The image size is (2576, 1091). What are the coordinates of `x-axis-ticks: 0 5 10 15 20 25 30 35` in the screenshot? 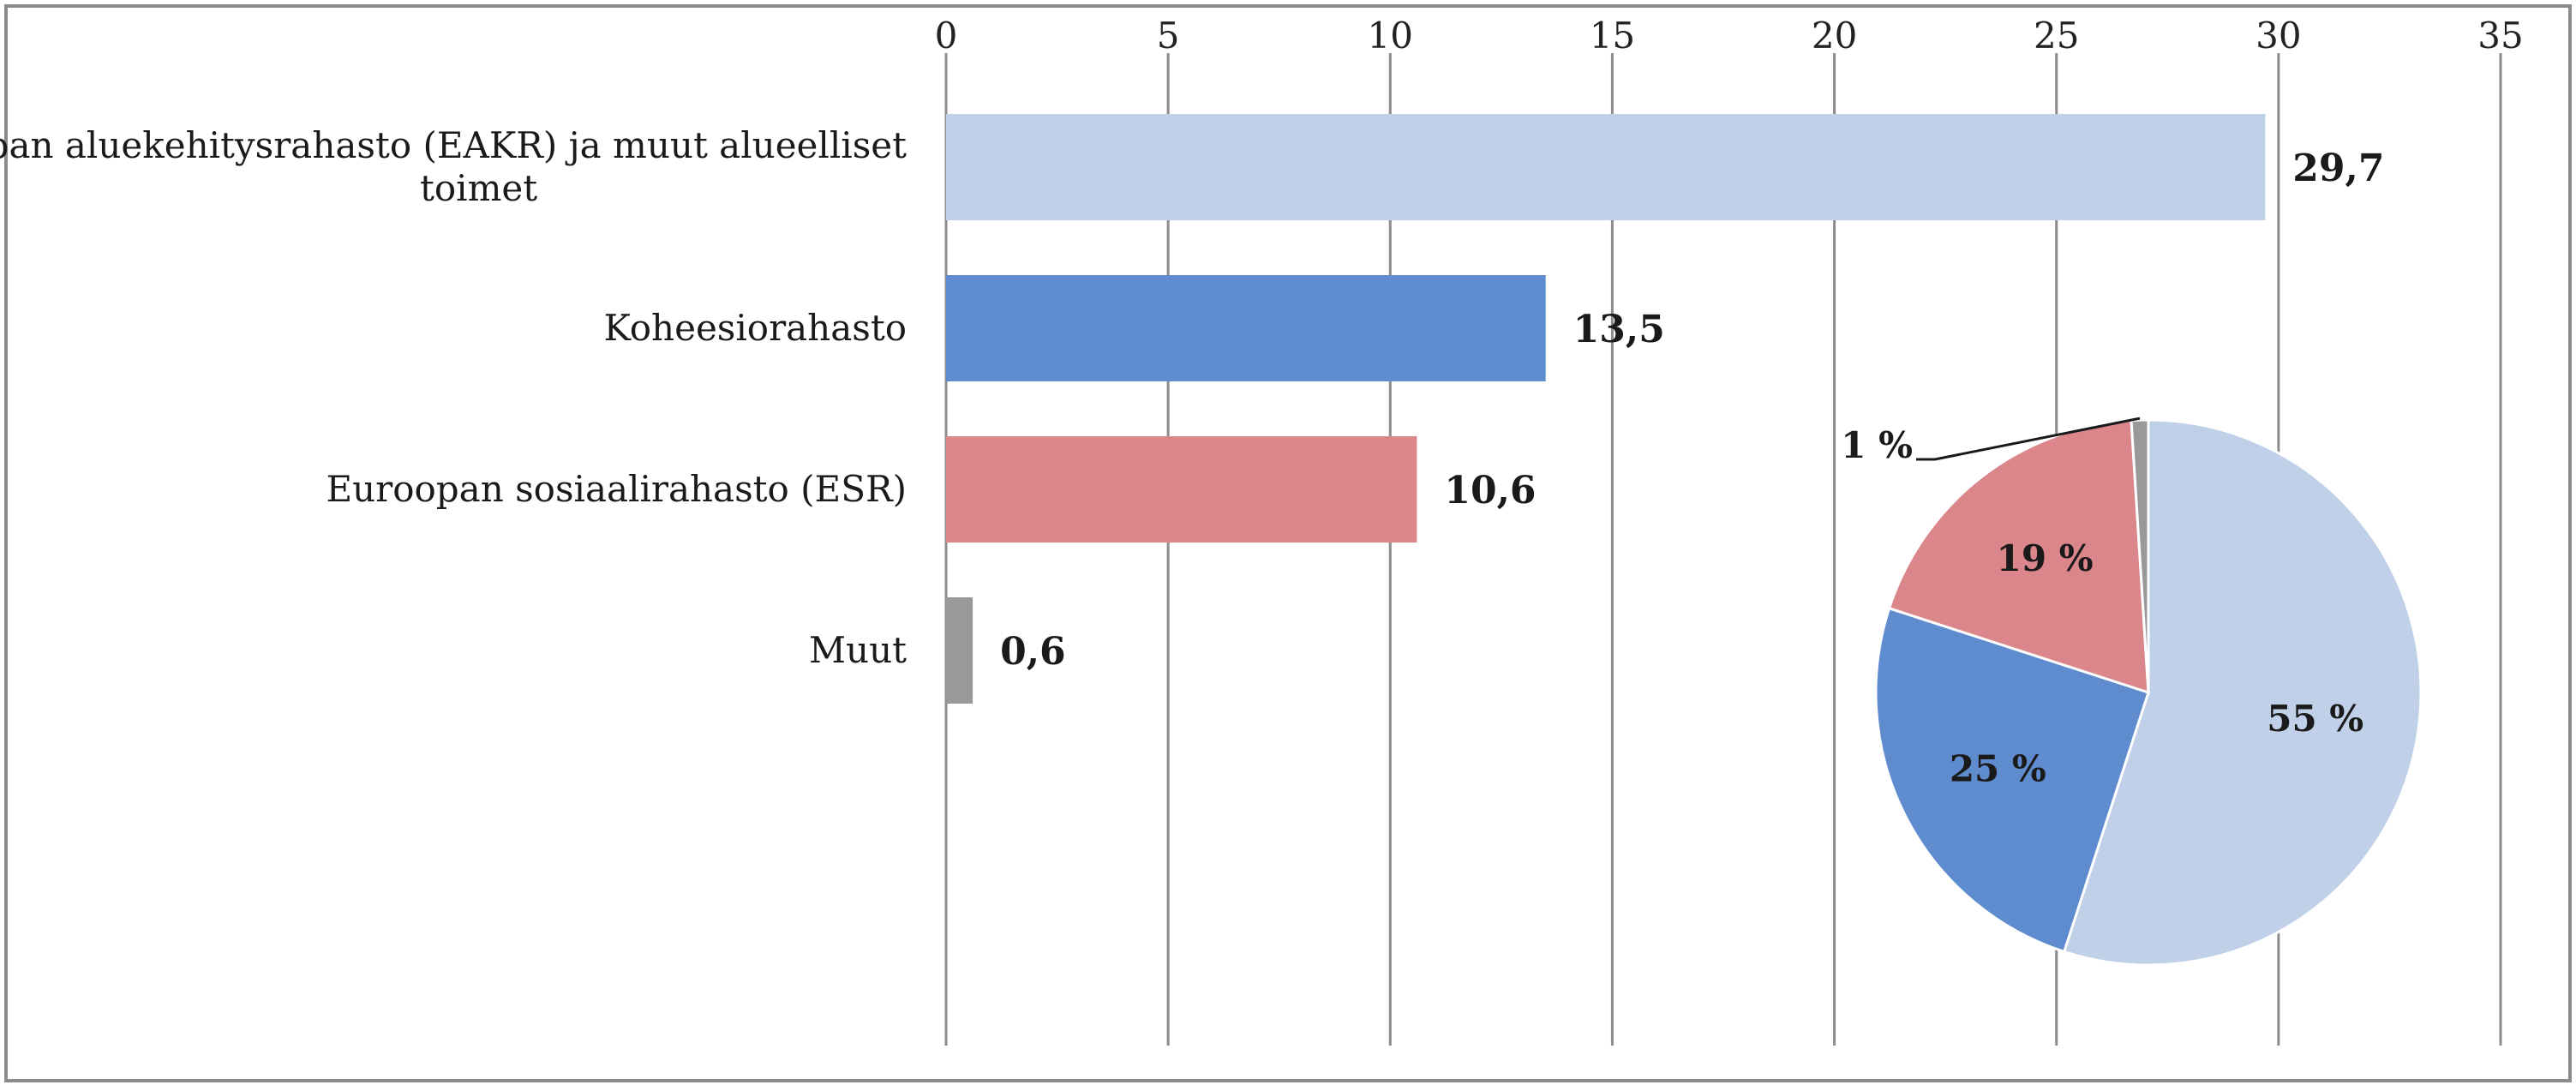 It's located at (1729, 36).